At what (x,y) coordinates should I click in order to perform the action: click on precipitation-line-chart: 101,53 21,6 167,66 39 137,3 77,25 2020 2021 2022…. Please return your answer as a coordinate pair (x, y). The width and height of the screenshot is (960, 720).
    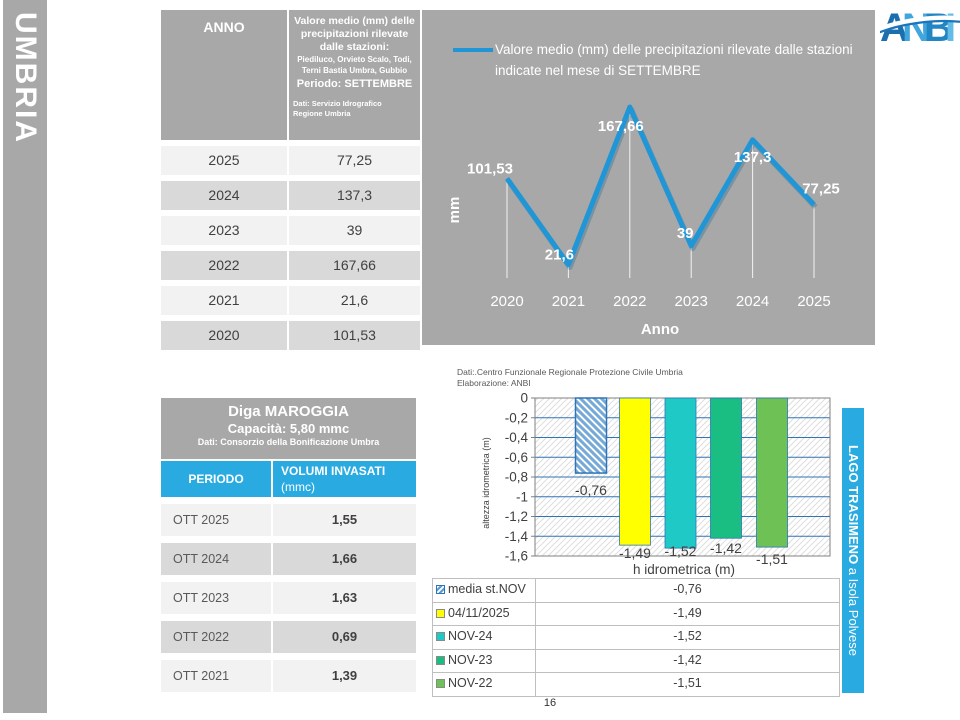
    Looking at the image, I should click on (653, 221).